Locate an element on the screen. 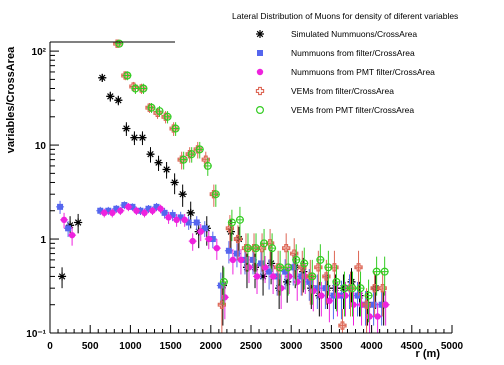  y-tick-label: 10⁻¹ is located at coordinates (36, 334).